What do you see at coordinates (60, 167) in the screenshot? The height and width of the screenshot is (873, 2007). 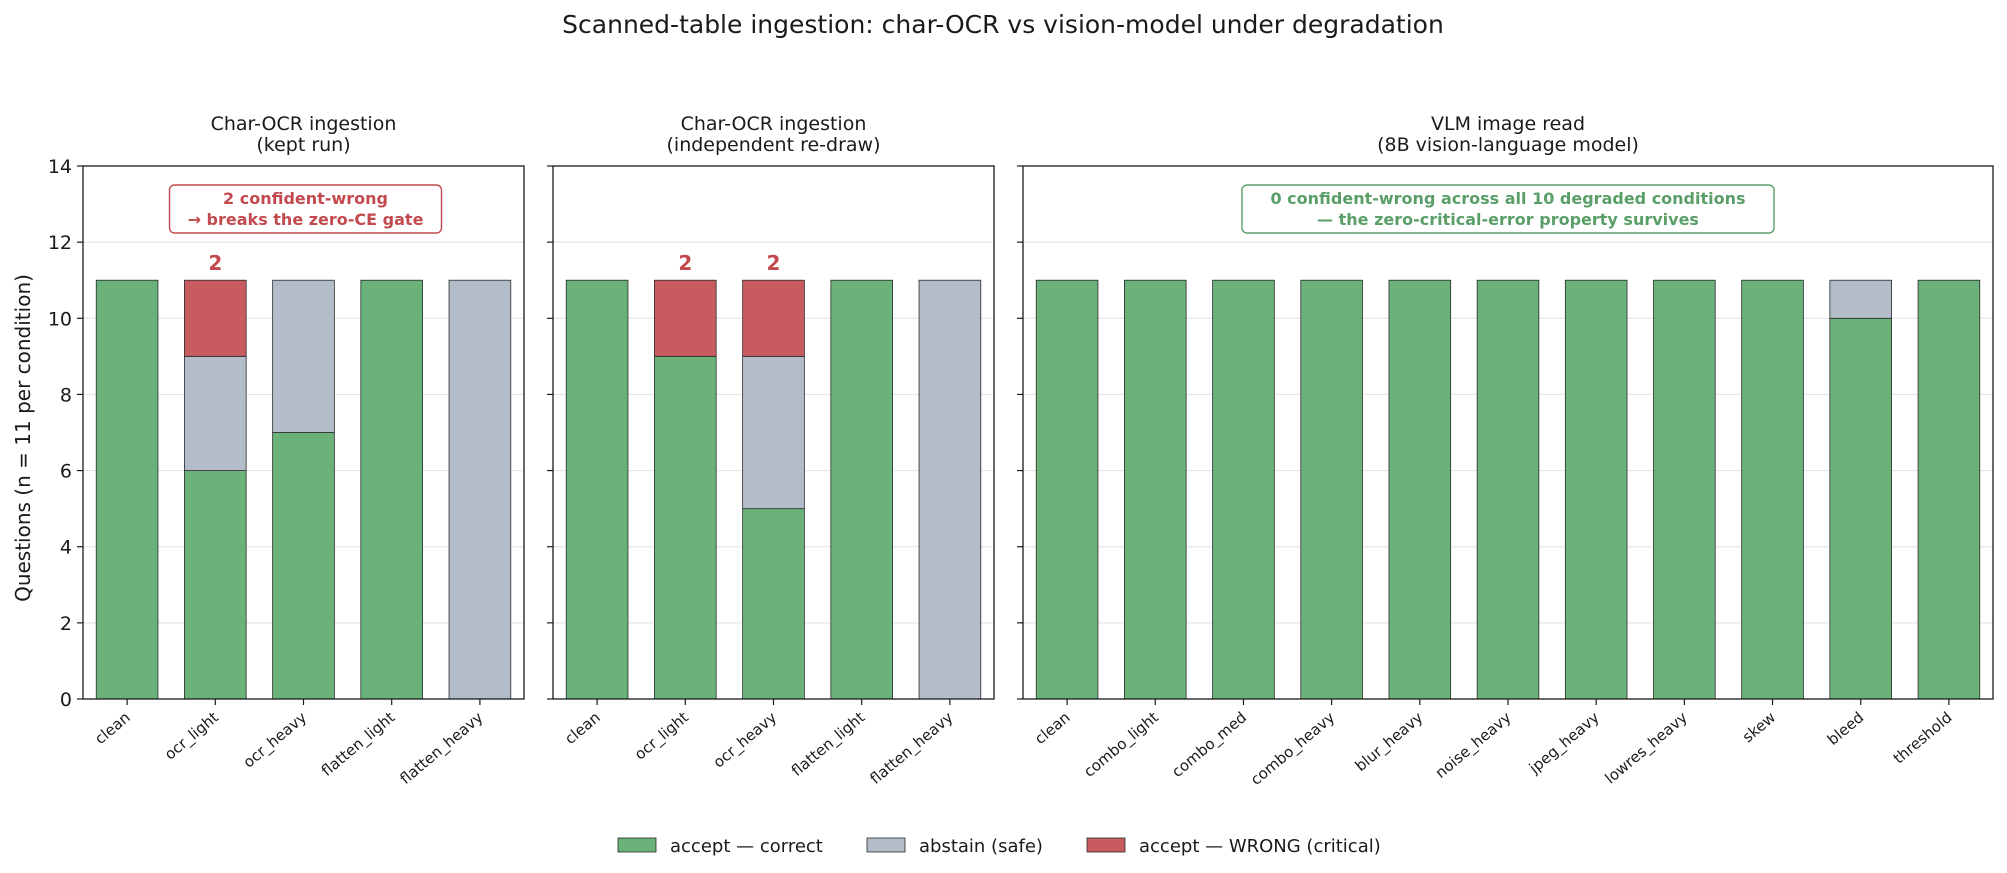 I see `y-tick-label: 14` at bounding box center [60, 167].